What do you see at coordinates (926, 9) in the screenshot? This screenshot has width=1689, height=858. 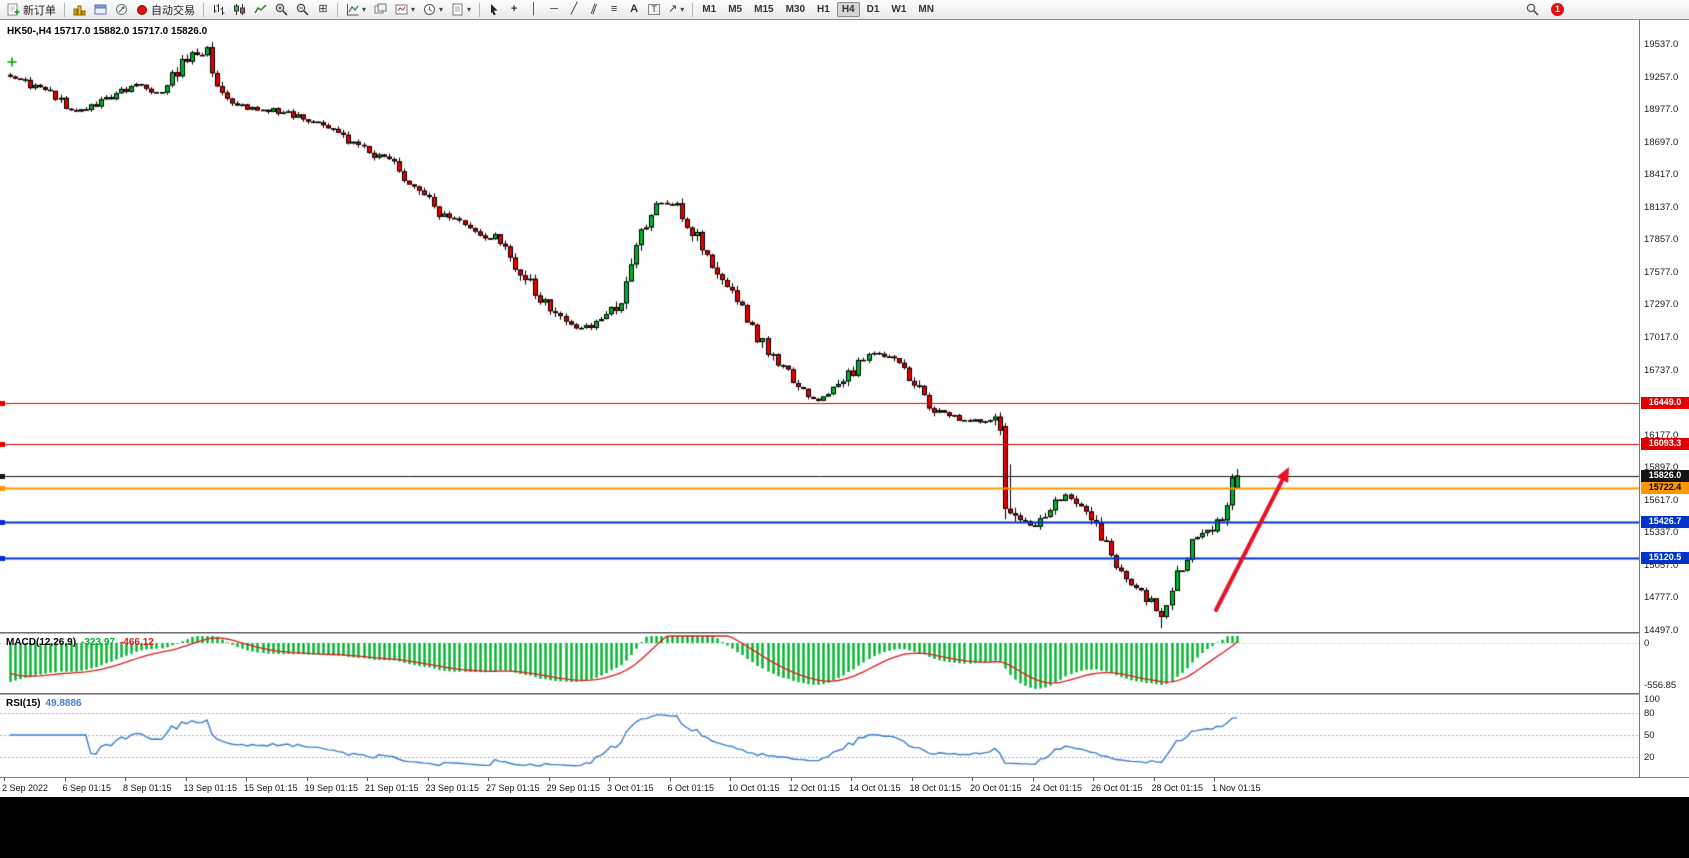 I see `timeframe-button-mn: MN` at bounding box center [926, 9].